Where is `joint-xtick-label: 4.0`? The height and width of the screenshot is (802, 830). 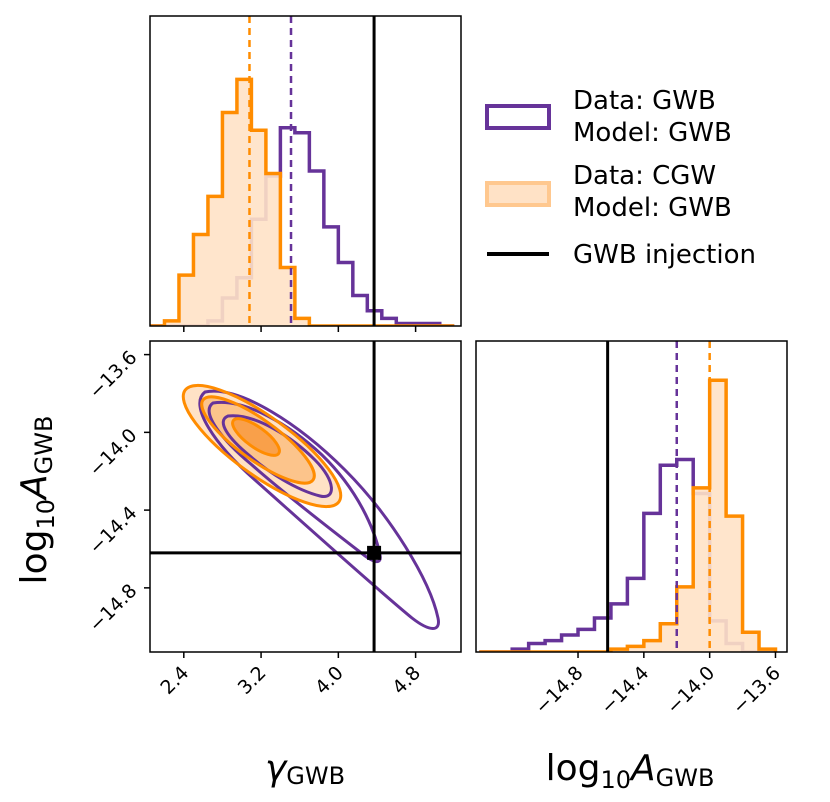
joint-xtick-label: 4.0 is located at coordinates (329, 680).